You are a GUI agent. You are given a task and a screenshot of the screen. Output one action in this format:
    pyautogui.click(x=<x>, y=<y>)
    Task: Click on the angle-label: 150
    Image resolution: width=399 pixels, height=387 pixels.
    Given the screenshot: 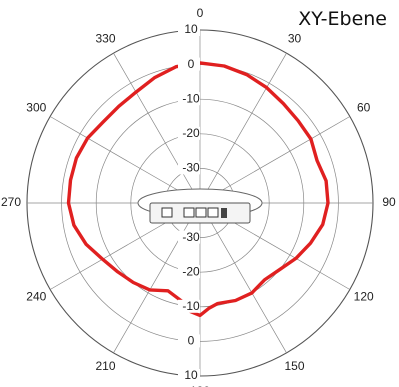 What is the action you would take?
    pyautogui.click(x=294, y=366)
    